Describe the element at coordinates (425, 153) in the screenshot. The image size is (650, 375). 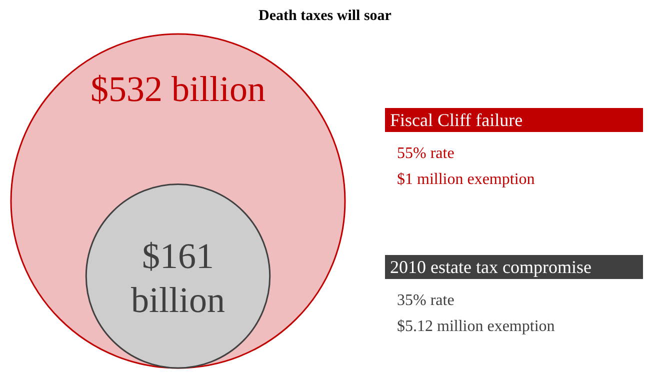
I see `text: 55% rate` at that location.